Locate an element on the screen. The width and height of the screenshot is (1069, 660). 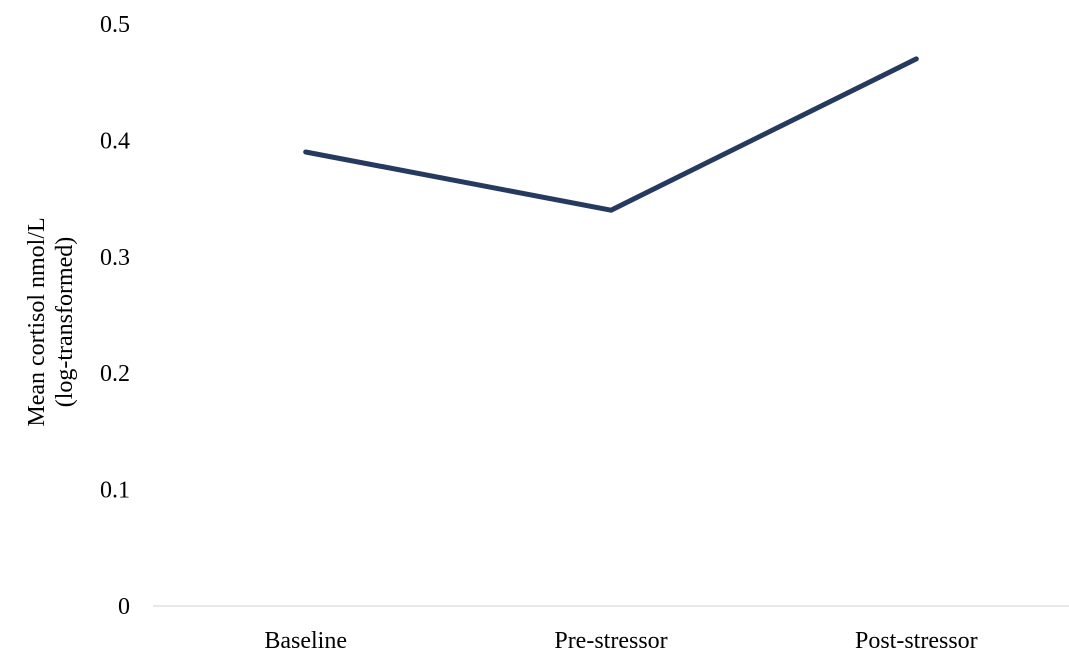
series-line is located at coordinates (611, 134).